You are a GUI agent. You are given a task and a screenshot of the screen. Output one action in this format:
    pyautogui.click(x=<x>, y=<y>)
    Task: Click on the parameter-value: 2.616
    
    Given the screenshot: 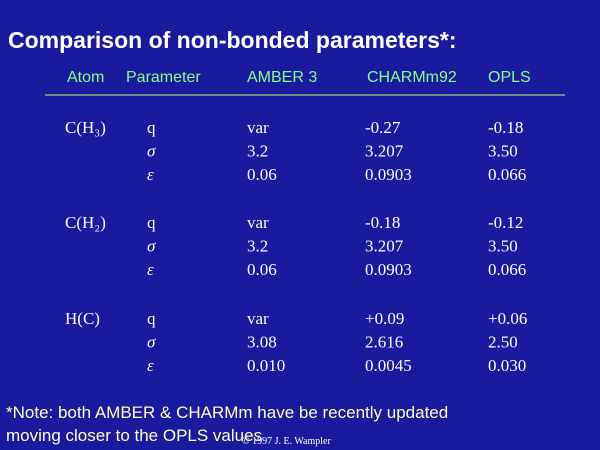 What is the action you would take?
    pyautogui.click(x=384, y=342)
    